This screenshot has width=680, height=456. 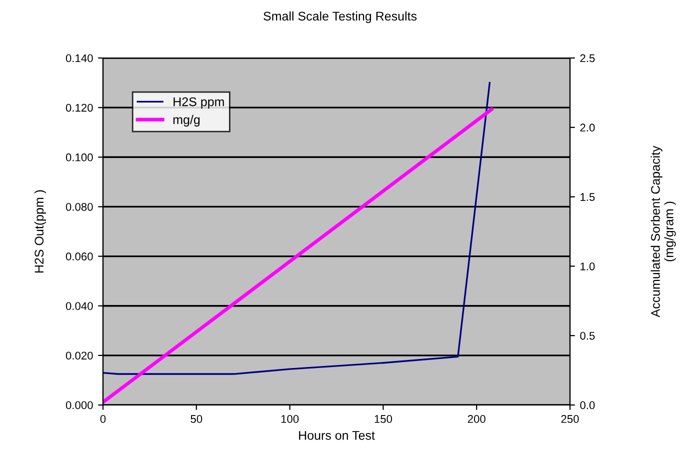 What do you see at coordinates (79, 256) in the screenshot?
I see `y-tick-label: 0.060` at bounding box center [79, 256].